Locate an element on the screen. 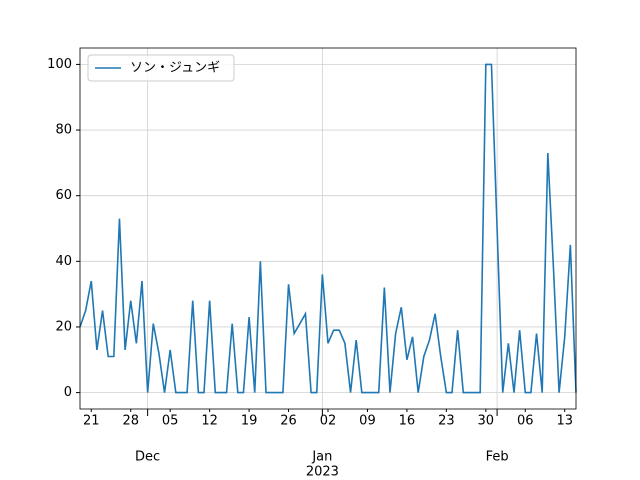 The width and height of the screenshot is (640, 480). y-tick-label: 40 is located at coordinates (63, 261).